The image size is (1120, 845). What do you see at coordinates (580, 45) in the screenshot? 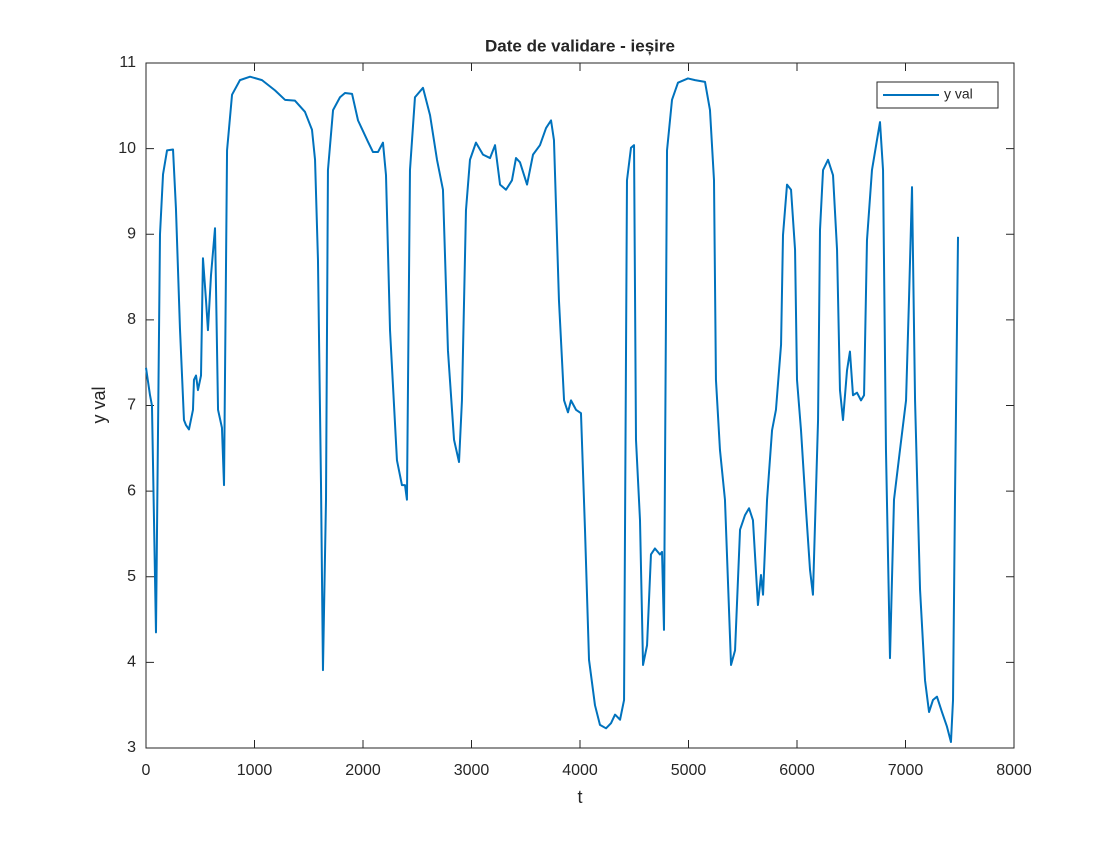
I see `chart-title: Date de validare - ieșire` at bounding box center [580, 45].